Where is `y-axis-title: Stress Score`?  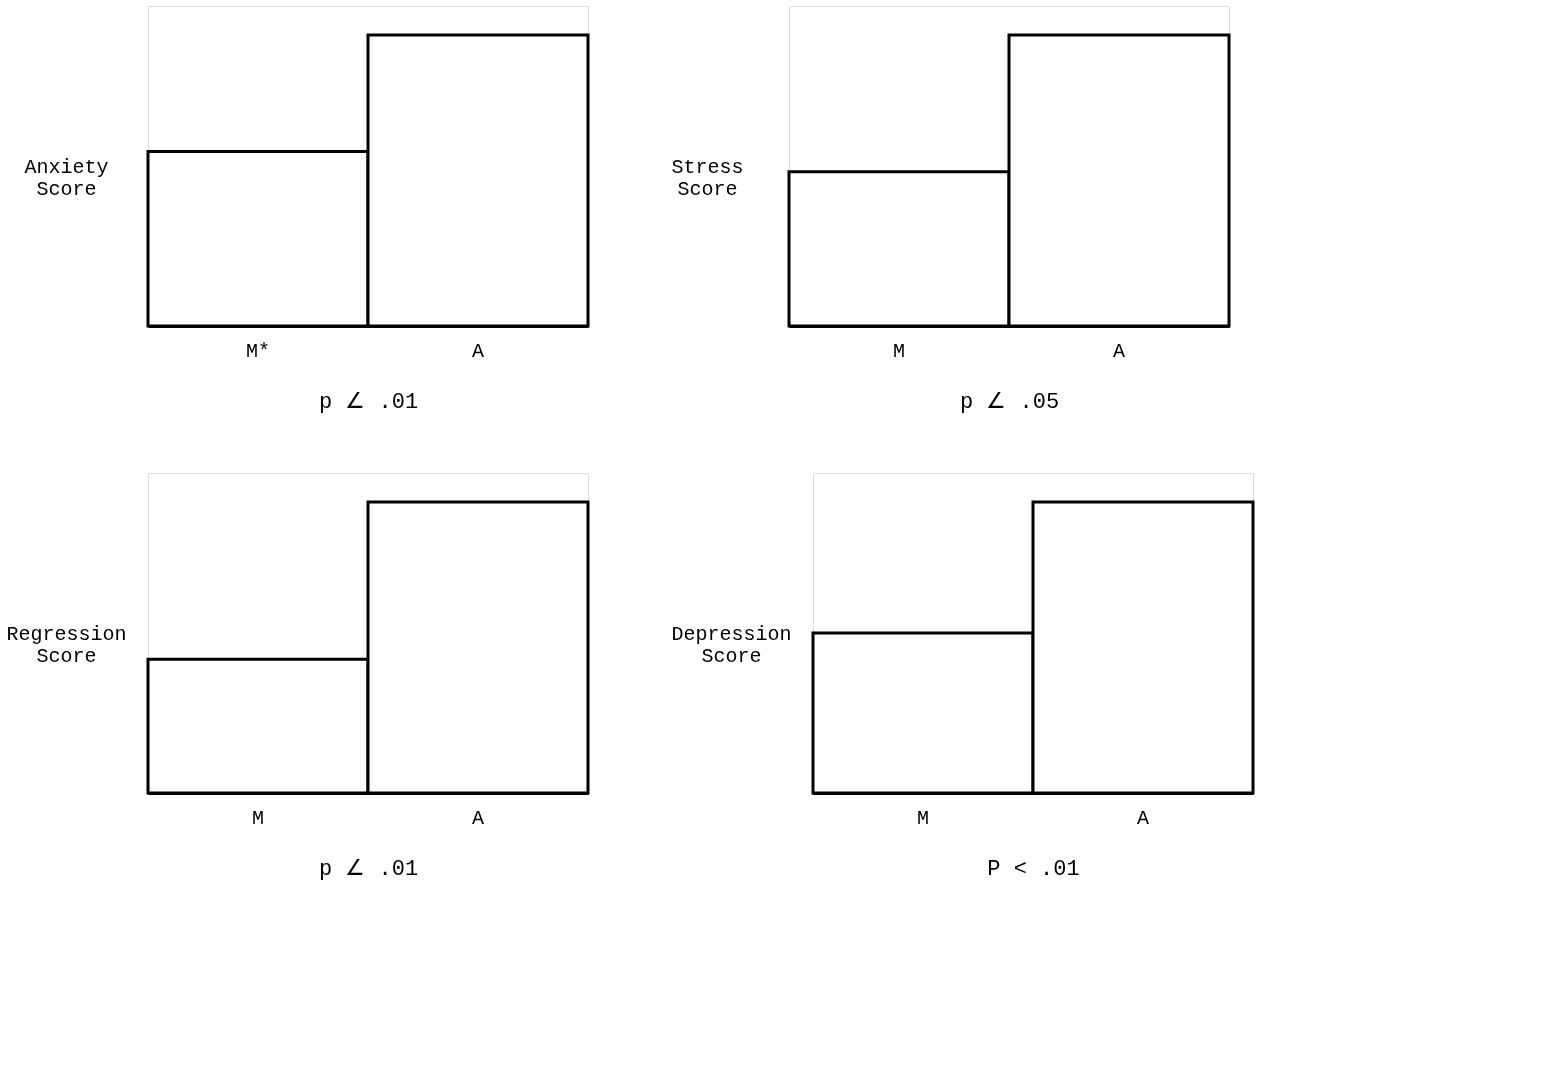
y-axis-title: Stress Score is located at coordinates (707, 178).